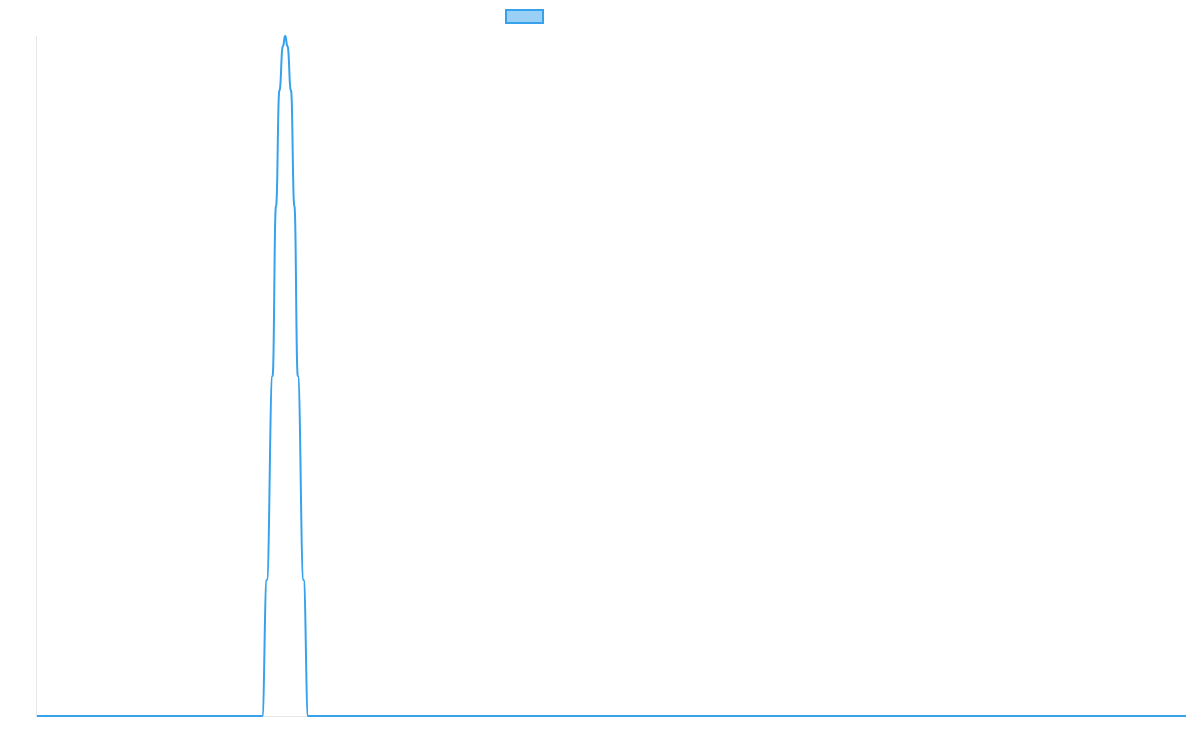  I want to click on legend, so click(528, 16).